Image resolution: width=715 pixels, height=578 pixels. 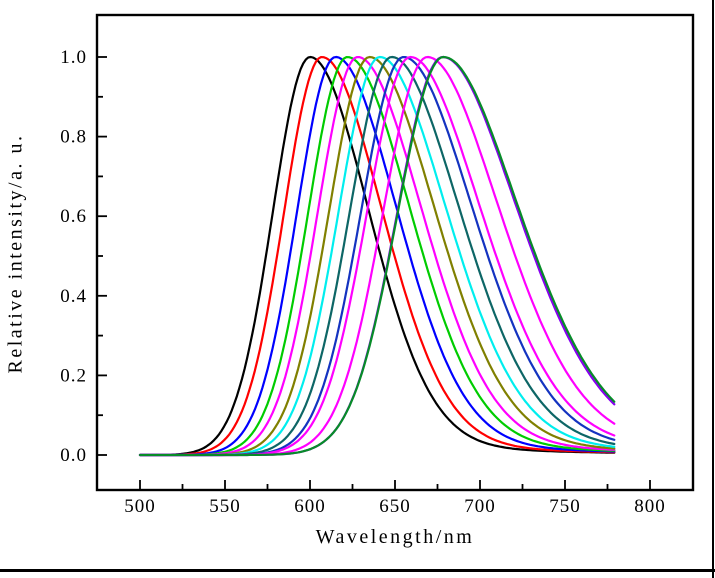 What do you see at coordinates (310, 506) in the screenshot?
I see `x-tick-label: 600` at bounding box center [310, 506].